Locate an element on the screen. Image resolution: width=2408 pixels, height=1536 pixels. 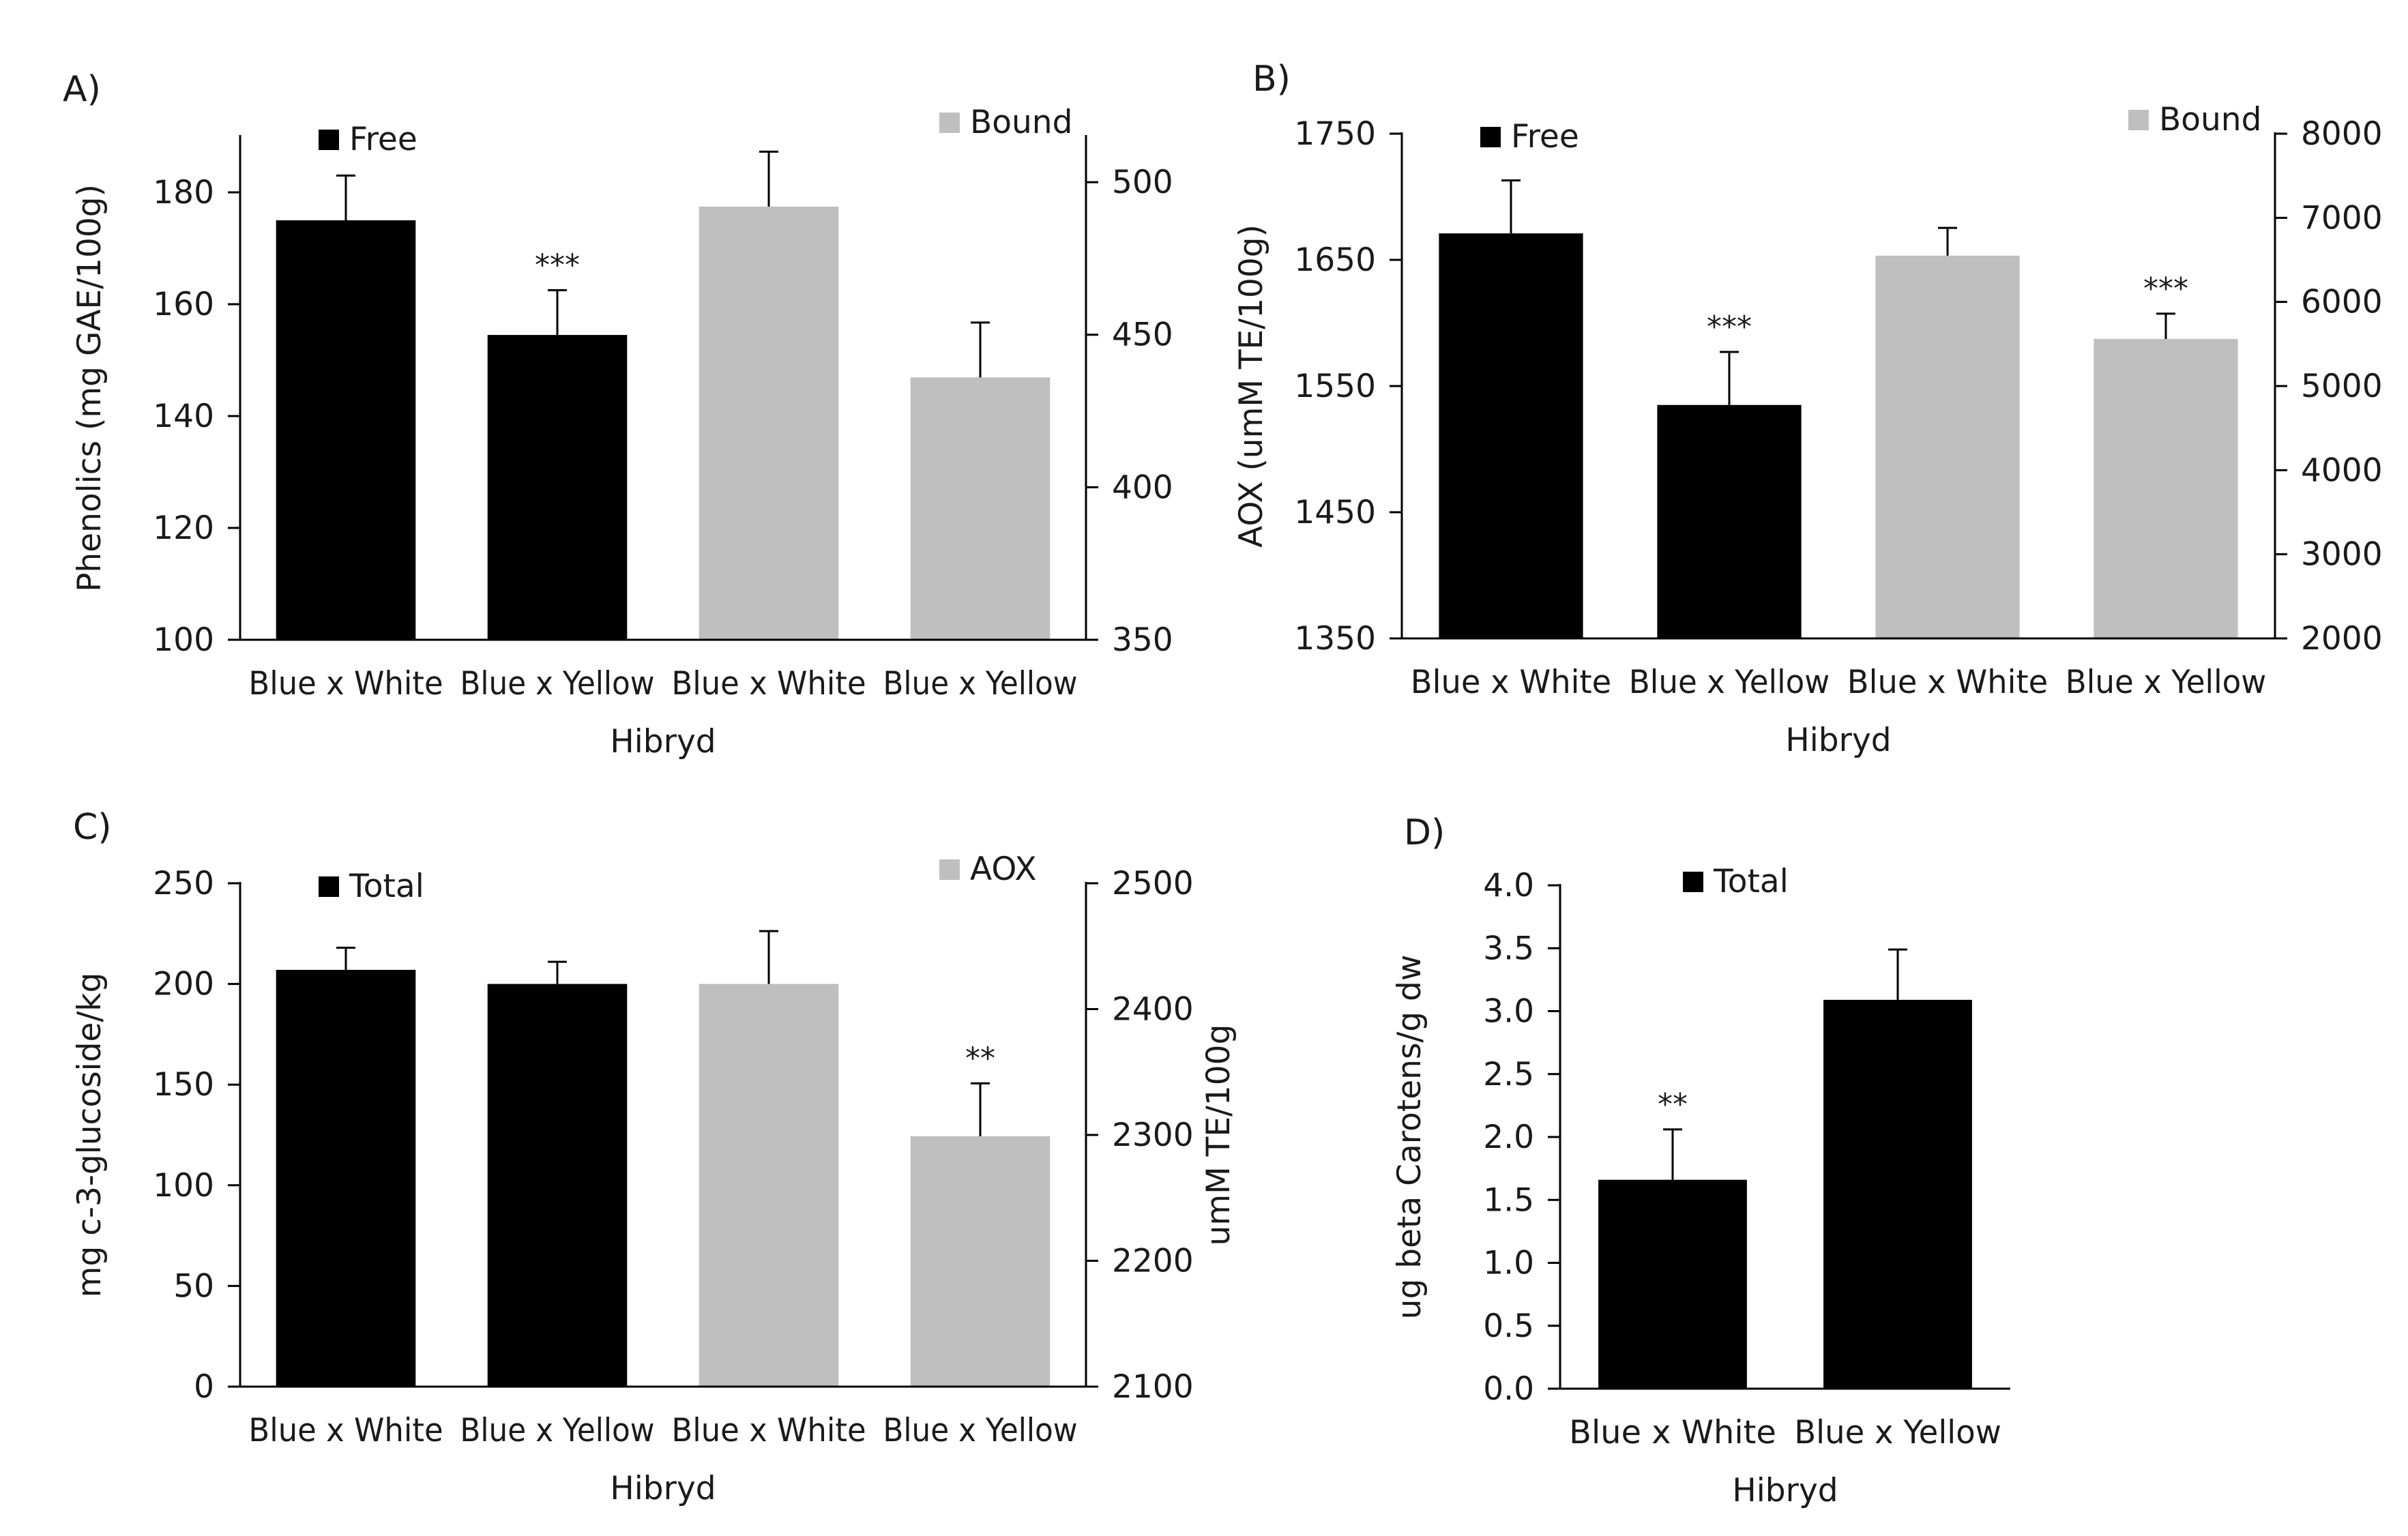
left-axis-tick-label: 140 is located at coordinates (183, 416).